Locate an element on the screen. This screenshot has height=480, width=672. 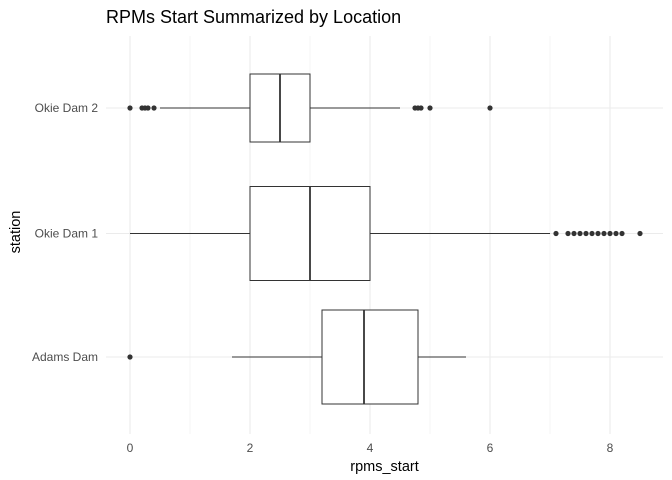
chart-title: RPMs Start Summarized by Location is located at coordinates (253, 17).